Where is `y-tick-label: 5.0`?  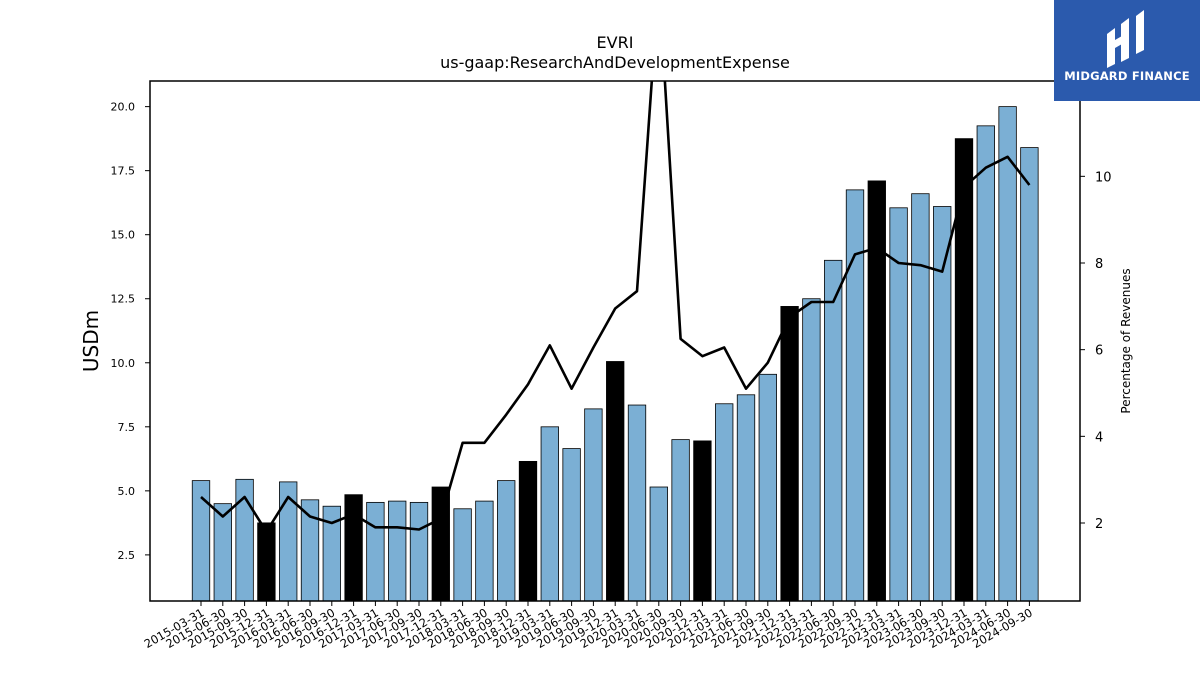 y-tick-label: 5.0 is located at coordinates (127, 491).